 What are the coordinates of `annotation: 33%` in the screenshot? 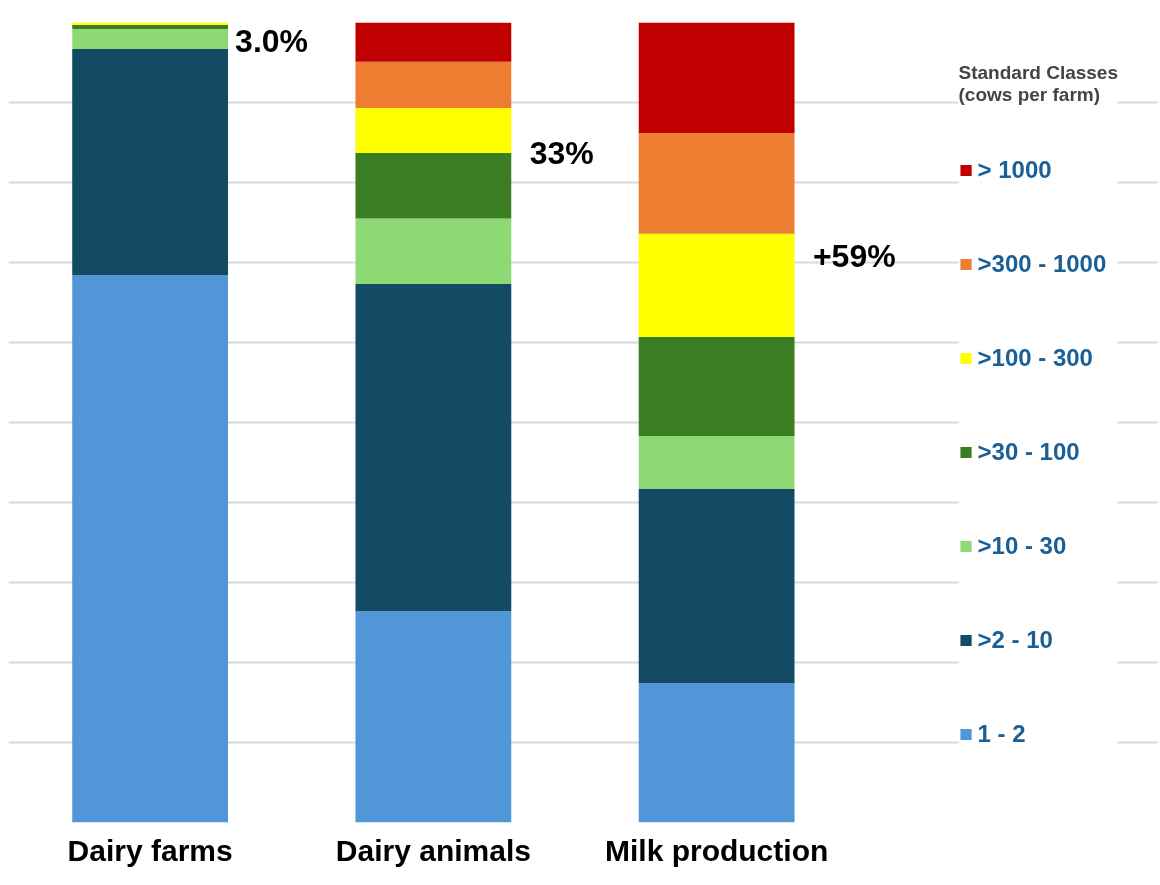 It's located at (561, 153).